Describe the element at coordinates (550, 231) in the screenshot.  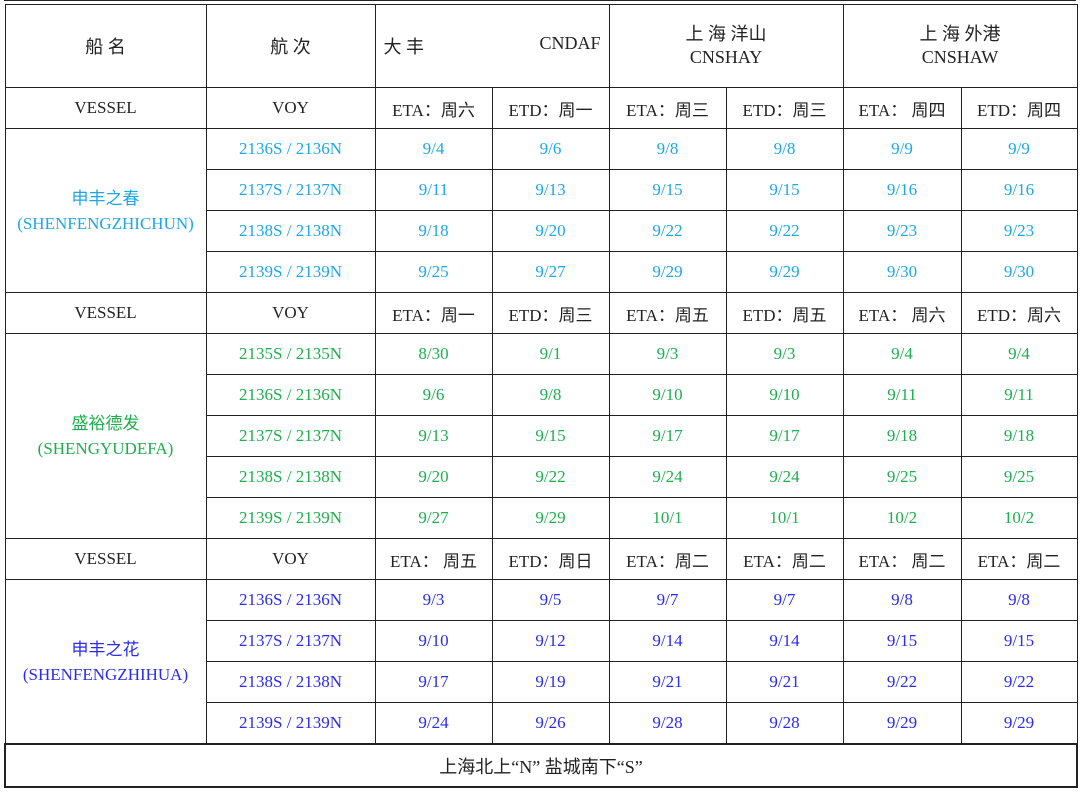
I see `date-cell: 9/20` at that location.